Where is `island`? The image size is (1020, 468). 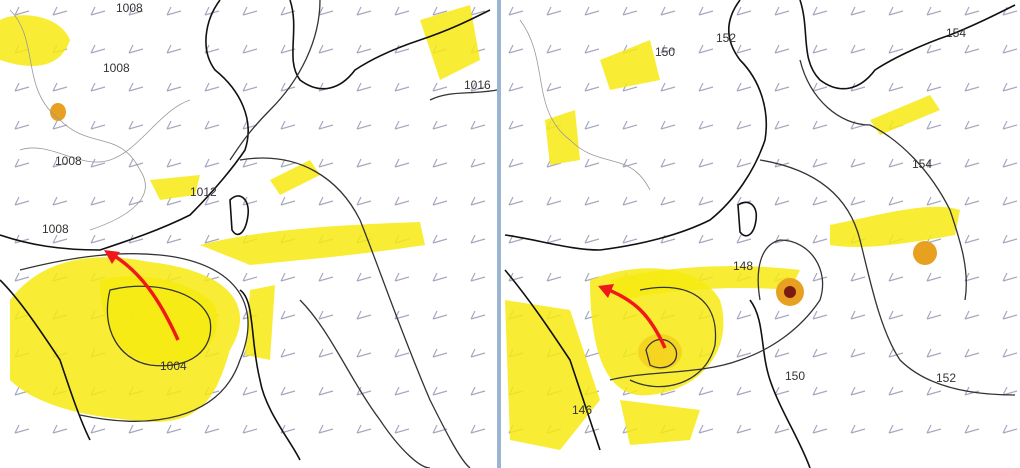
island is located at coordinates (747, 219).